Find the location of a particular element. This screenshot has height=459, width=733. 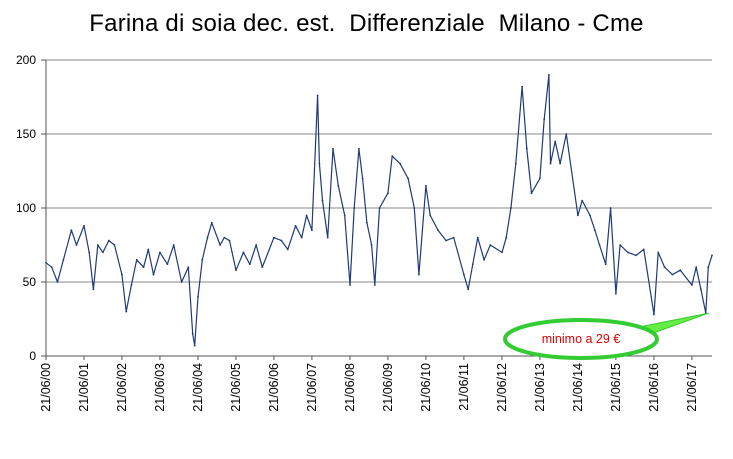

y-axis-ticks: 0 50 100 150 200 is located at coordinates (31, 208).